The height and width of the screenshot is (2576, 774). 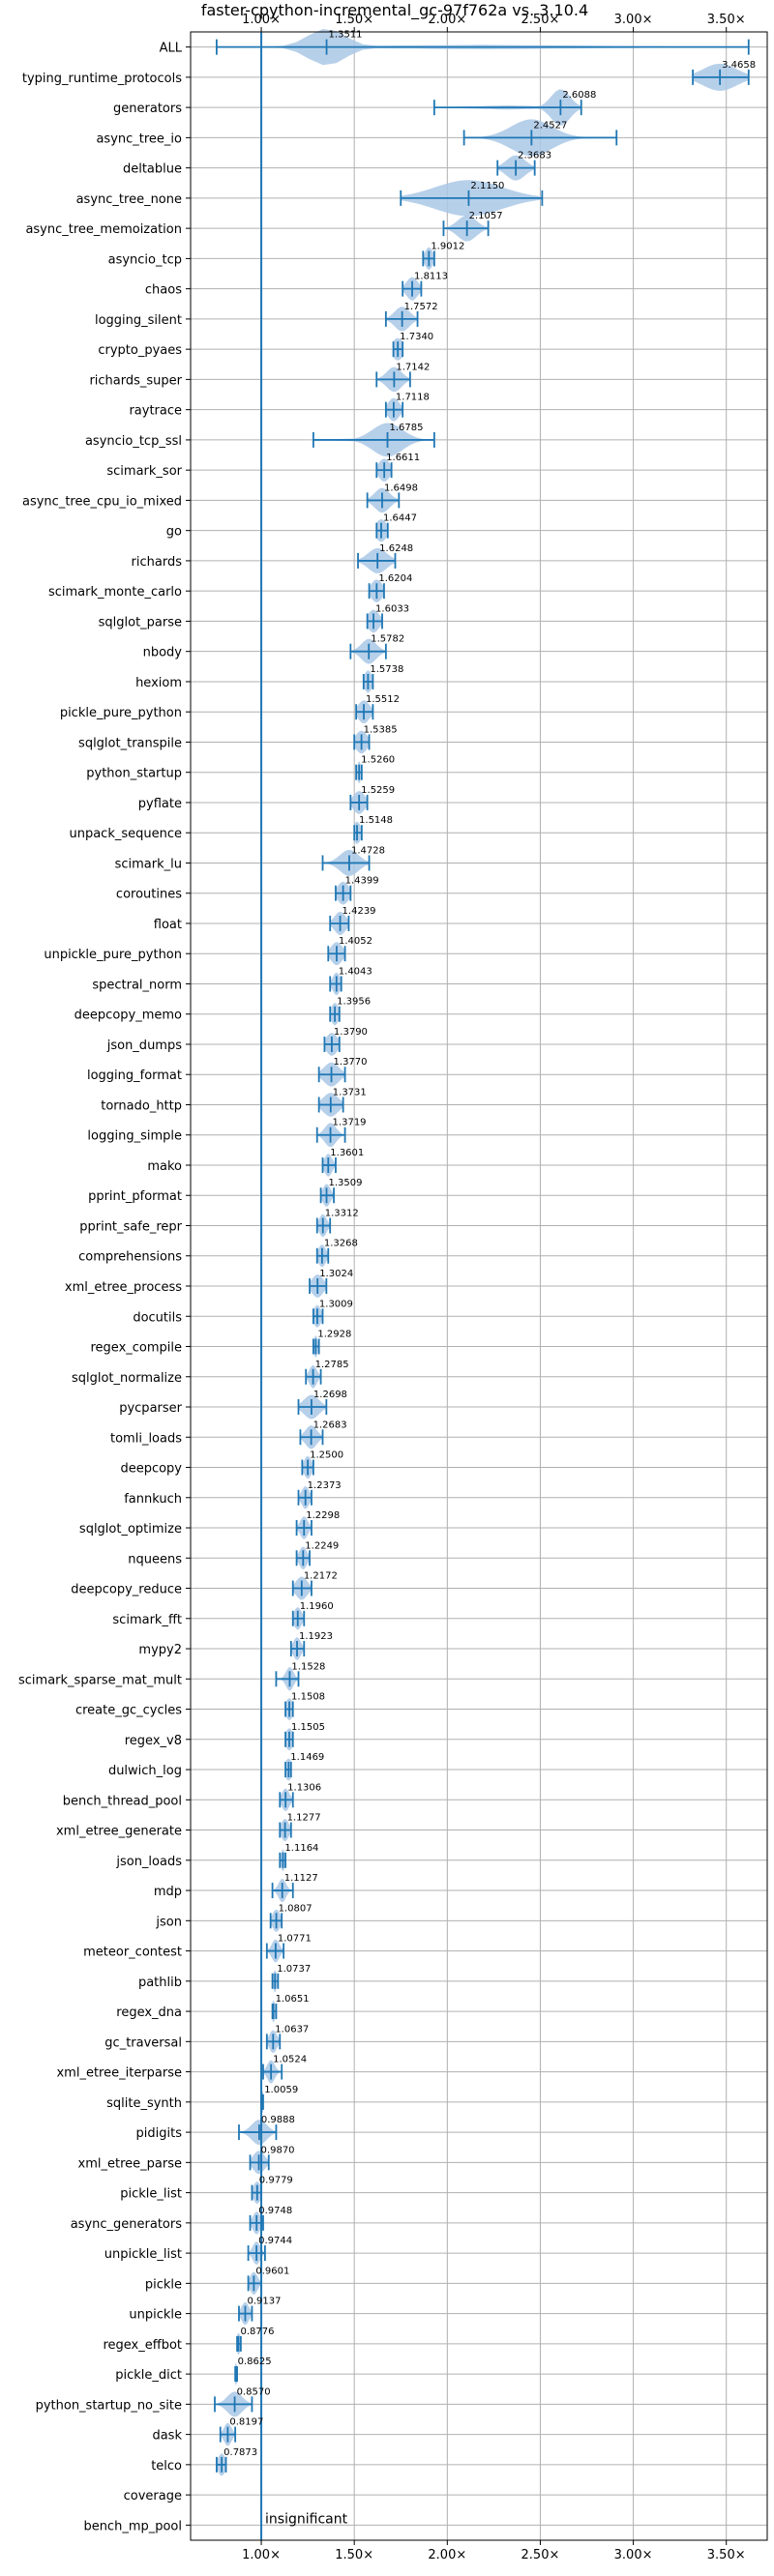 What do you see at coordinates (392, 608) in the screenshot?
I see `value-label: 1.6033` at bounding box center [392, 608].